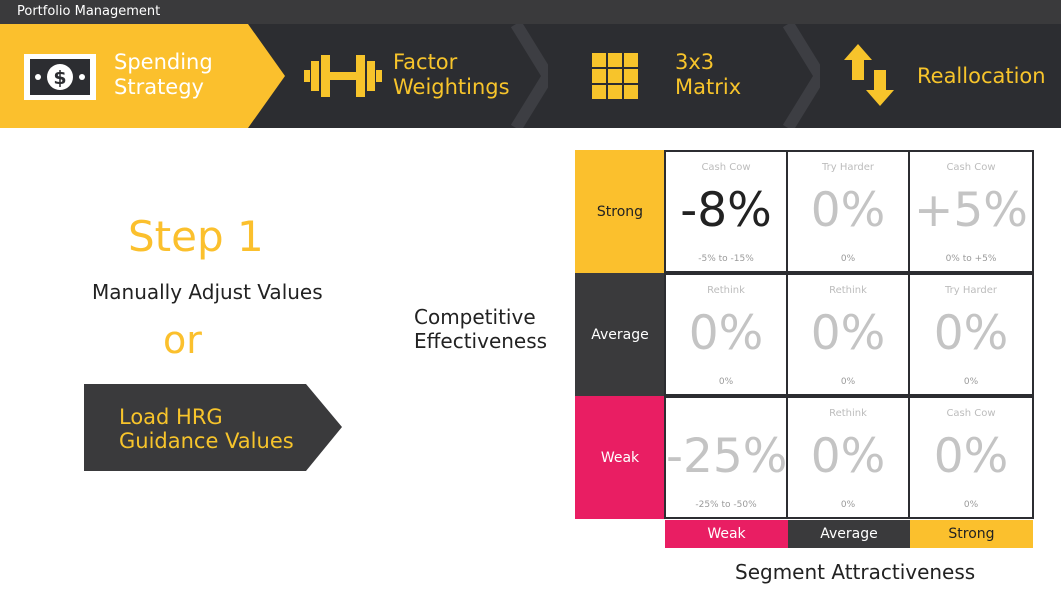 This screenshot has height=597, width=1061. Describe the element at coordinates (206, 441) in the screenshot. I see `load-button-label: Guidance Values` at that location.